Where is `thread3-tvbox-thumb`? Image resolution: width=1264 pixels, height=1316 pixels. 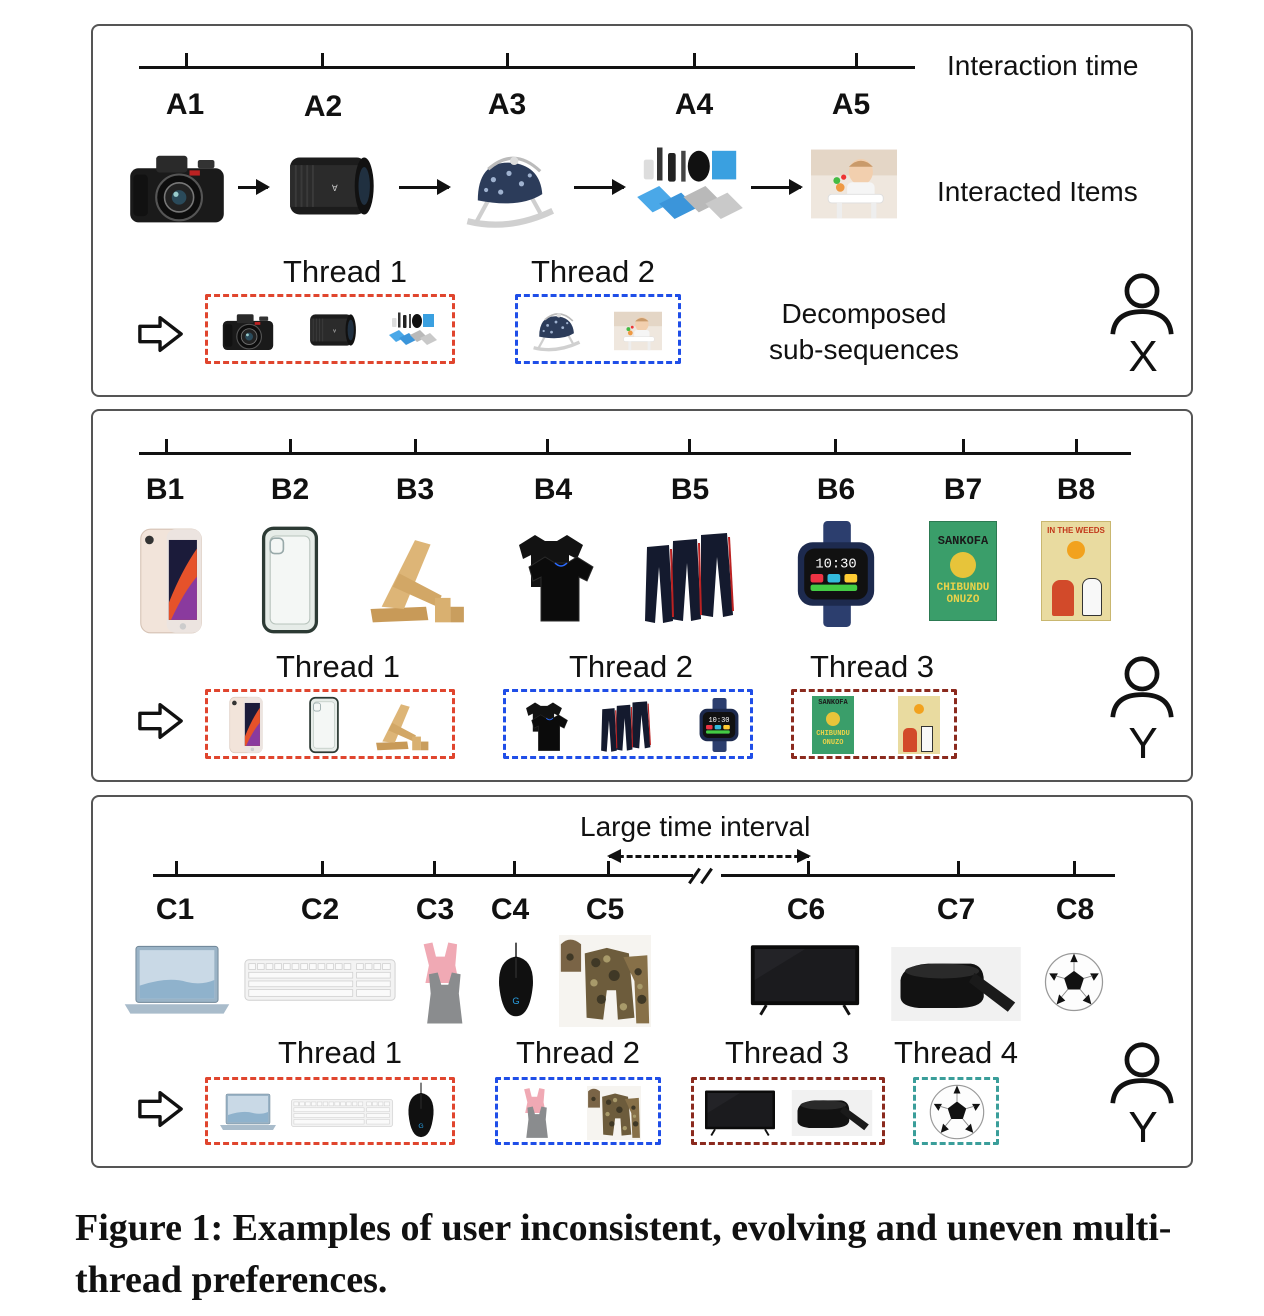 thread3-tvbox-thumb is located at coordinates (832, 1113).